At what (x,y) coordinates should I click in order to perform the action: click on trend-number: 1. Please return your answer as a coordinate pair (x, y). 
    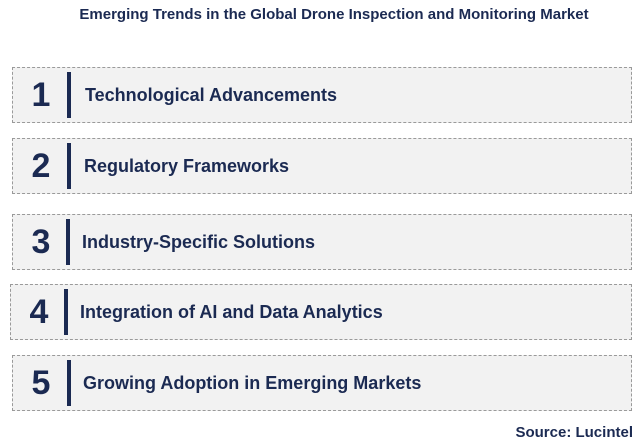
    Looking at the image, I should click on (41, 95).